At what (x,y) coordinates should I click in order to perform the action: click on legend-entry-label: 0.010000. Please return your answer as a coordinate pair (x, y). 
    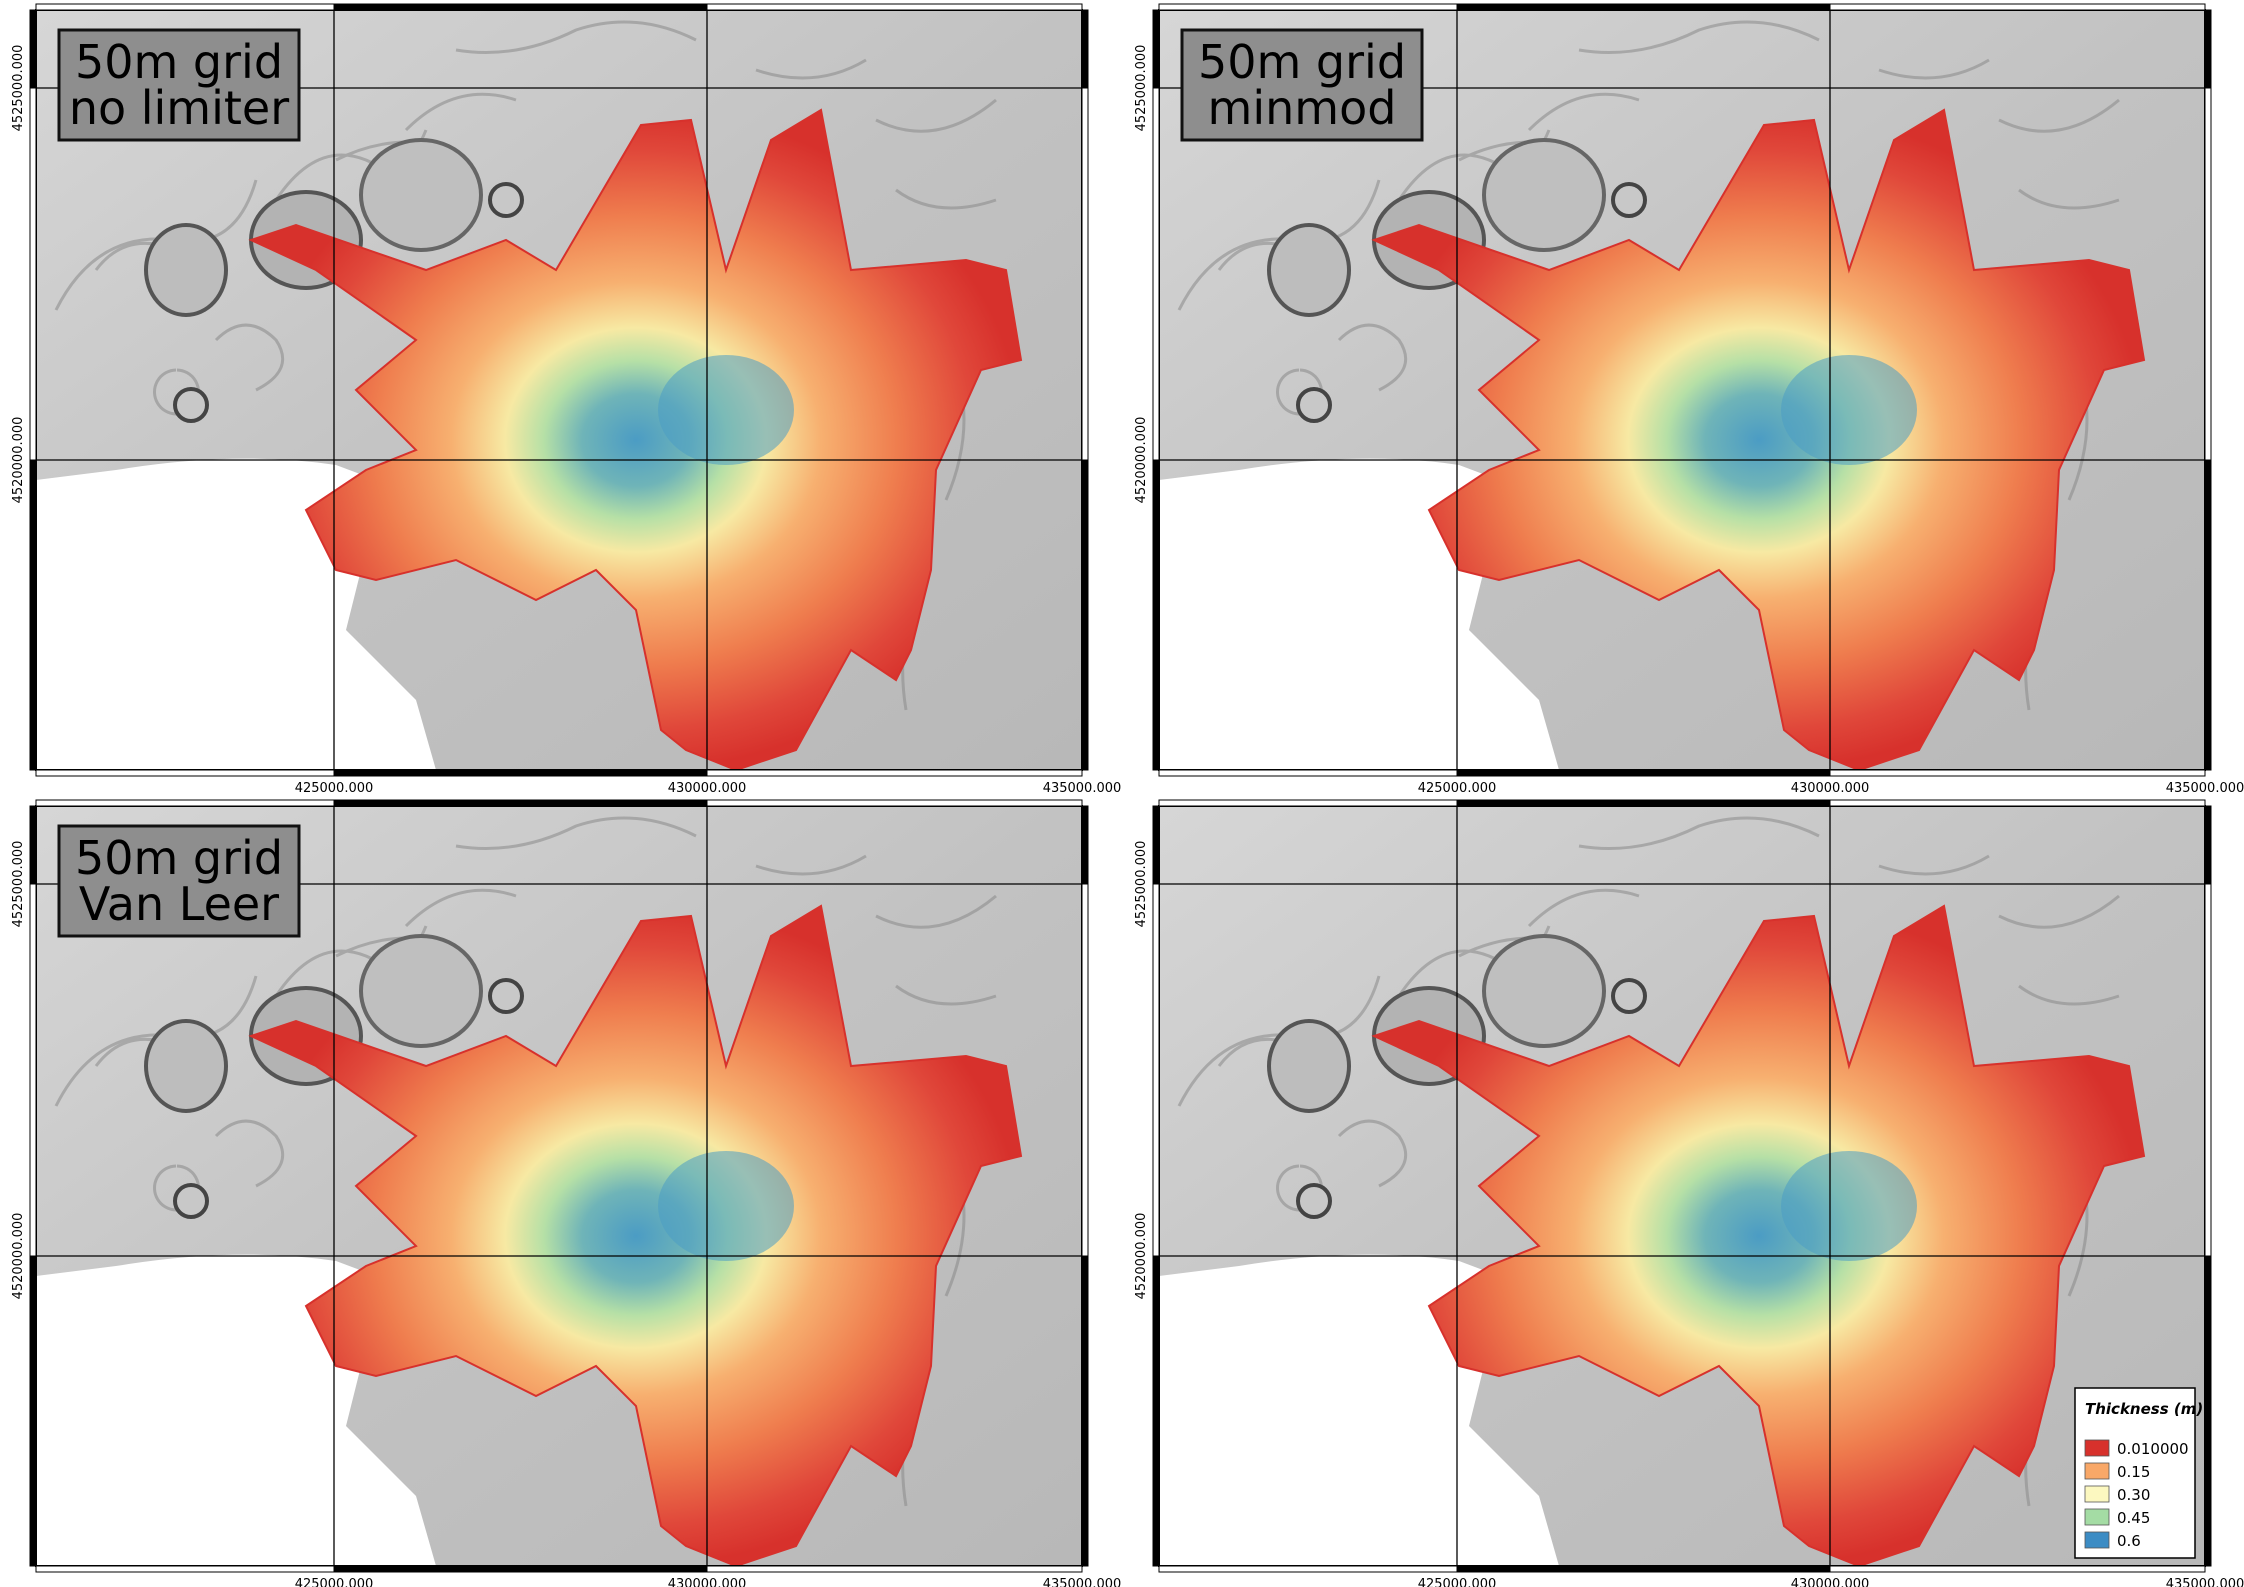
    Looking at the image, I should click on (2153, 1449).